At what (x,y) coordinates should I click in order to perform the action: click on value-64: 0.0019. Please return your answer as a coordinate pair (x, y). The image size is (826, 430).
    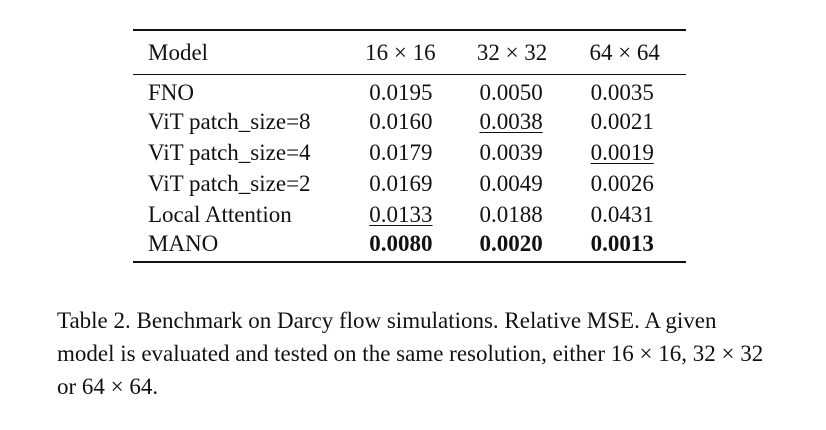
    Looking at the image, I should click on (638, 152).